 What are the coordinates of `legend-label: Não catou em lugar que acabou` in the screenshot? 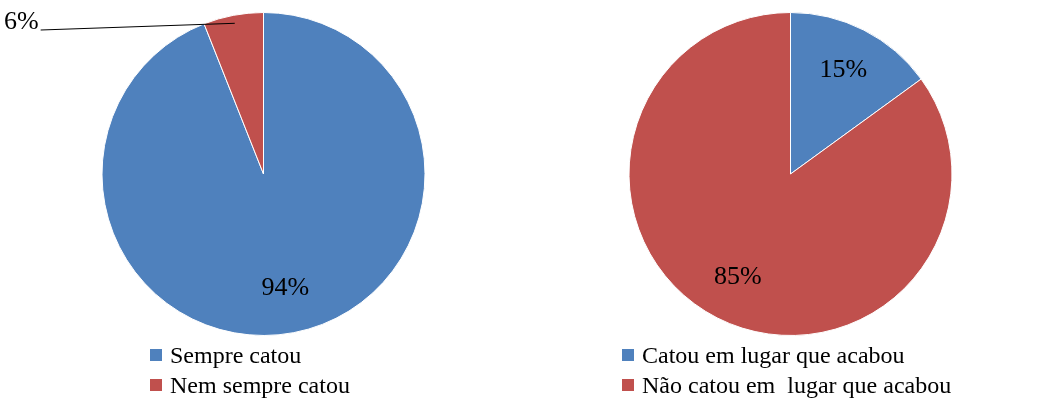 It's located at (797, 385).